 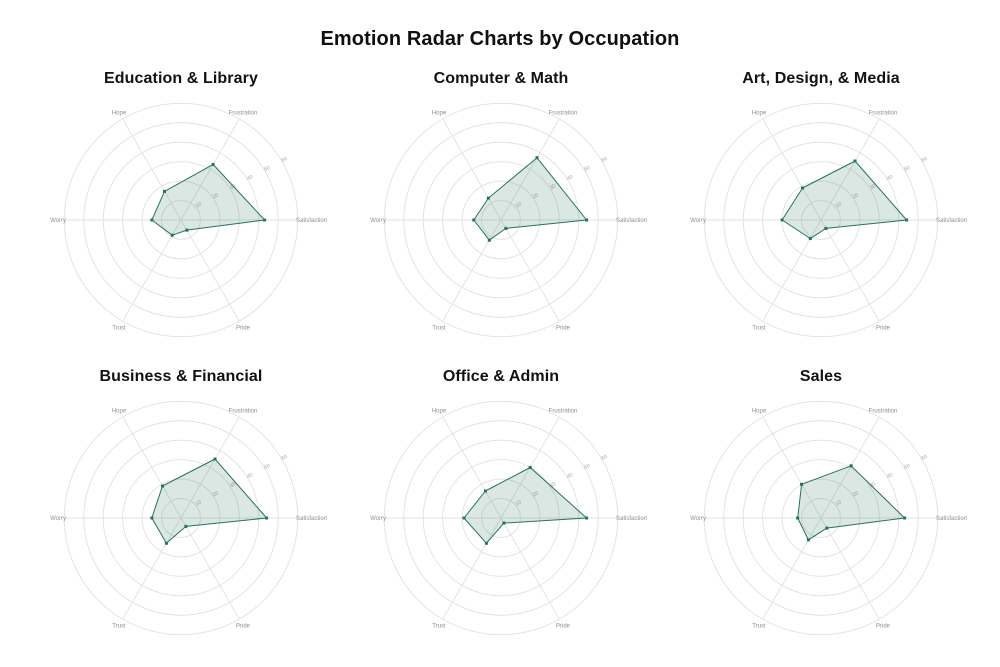 I want to click on chart-title: Computer & Math, so click(x=501, y=78).